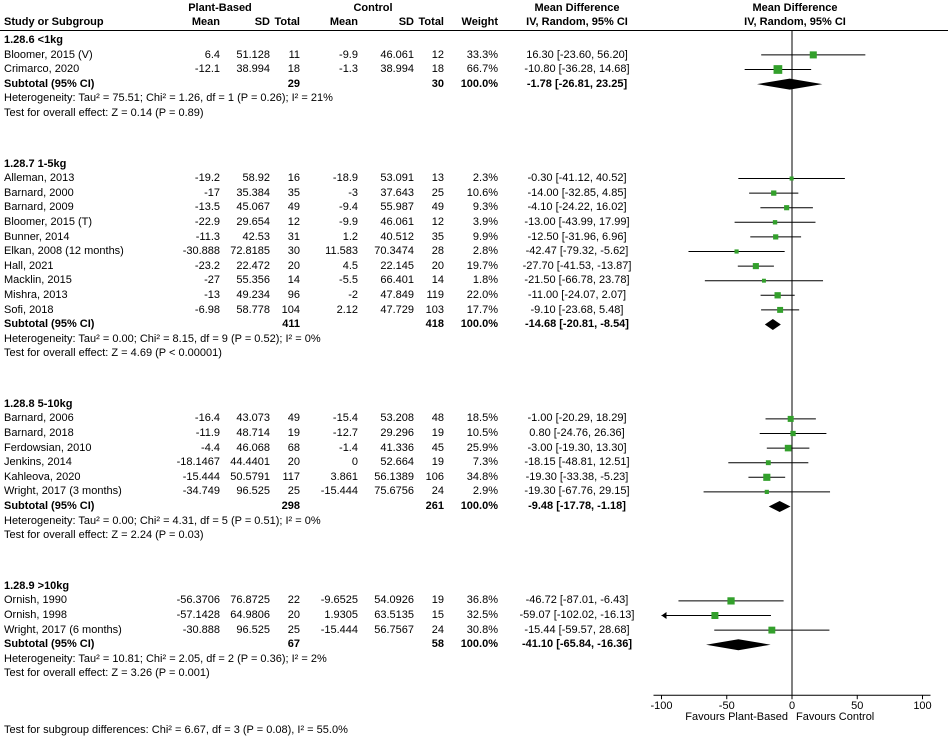 The image size is (948, 736). Describe the element at coordinates (353, 192) in the screenshot. I see `ctrl-mean: -3` at that location.